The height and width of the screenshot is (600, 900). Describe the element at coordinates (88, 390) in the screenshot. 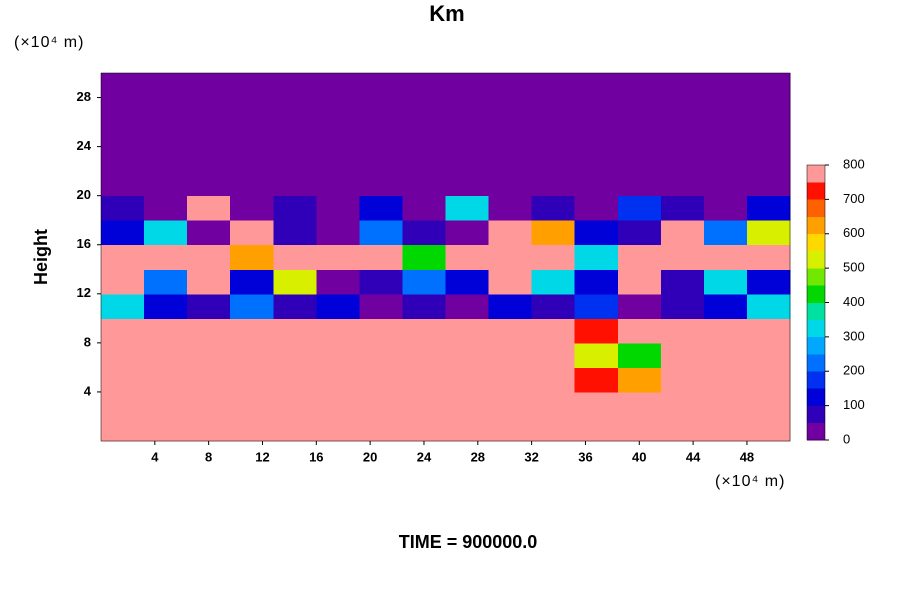

I see `y-tick-label: 4` at that location.